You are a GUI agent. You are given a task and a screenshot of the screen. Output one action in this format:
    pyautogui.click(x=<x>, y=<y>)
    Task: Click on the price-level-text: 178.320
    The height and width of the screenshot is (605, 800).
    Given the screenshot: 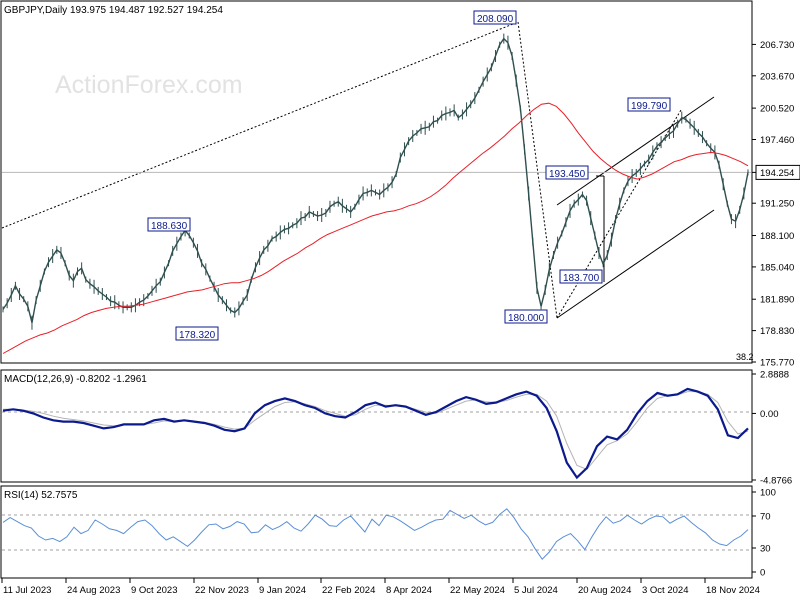 What is the action you would take?
    pyautogui.click(x=197, y=335)
    